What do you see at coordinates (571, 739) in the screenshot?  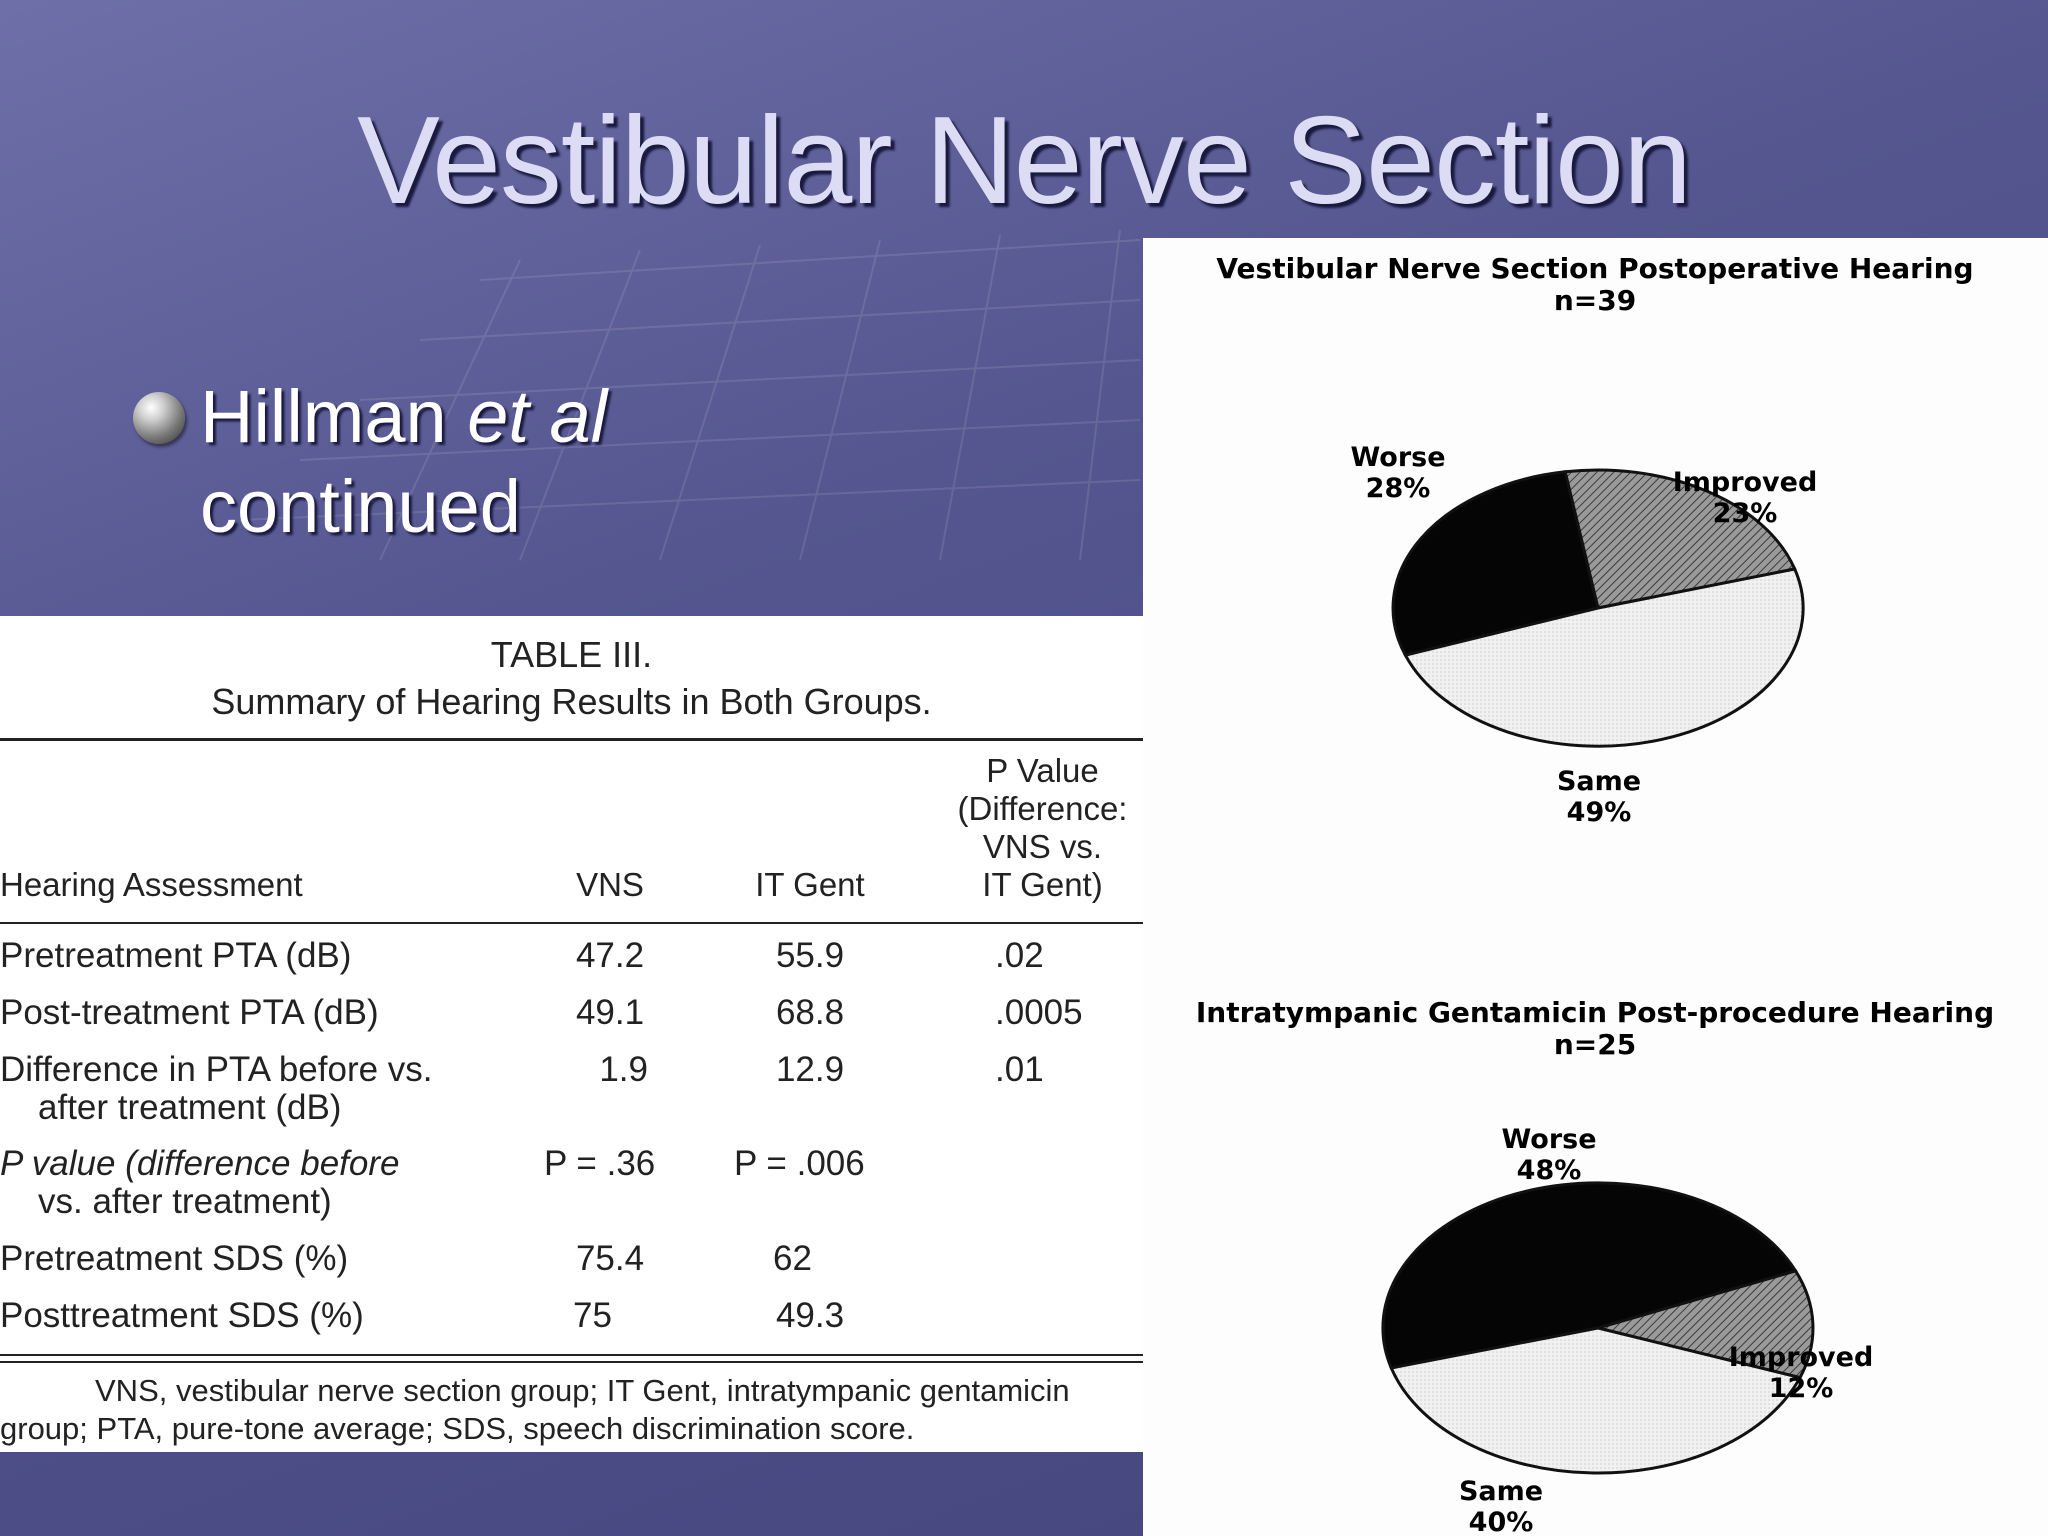 I see `table-top-rule` at bounding box center [571, 739].